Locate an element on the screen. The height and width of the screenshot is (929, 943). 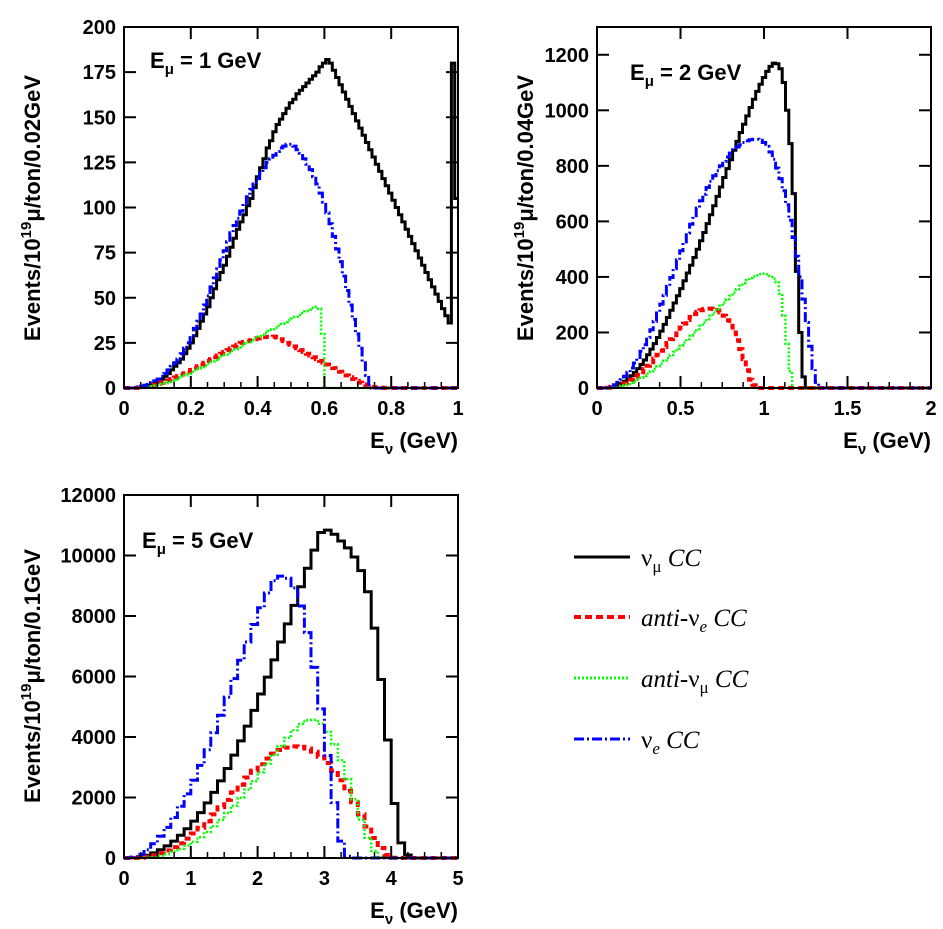
x-tick-label: 0.2 is located at coordinates (191, 409).